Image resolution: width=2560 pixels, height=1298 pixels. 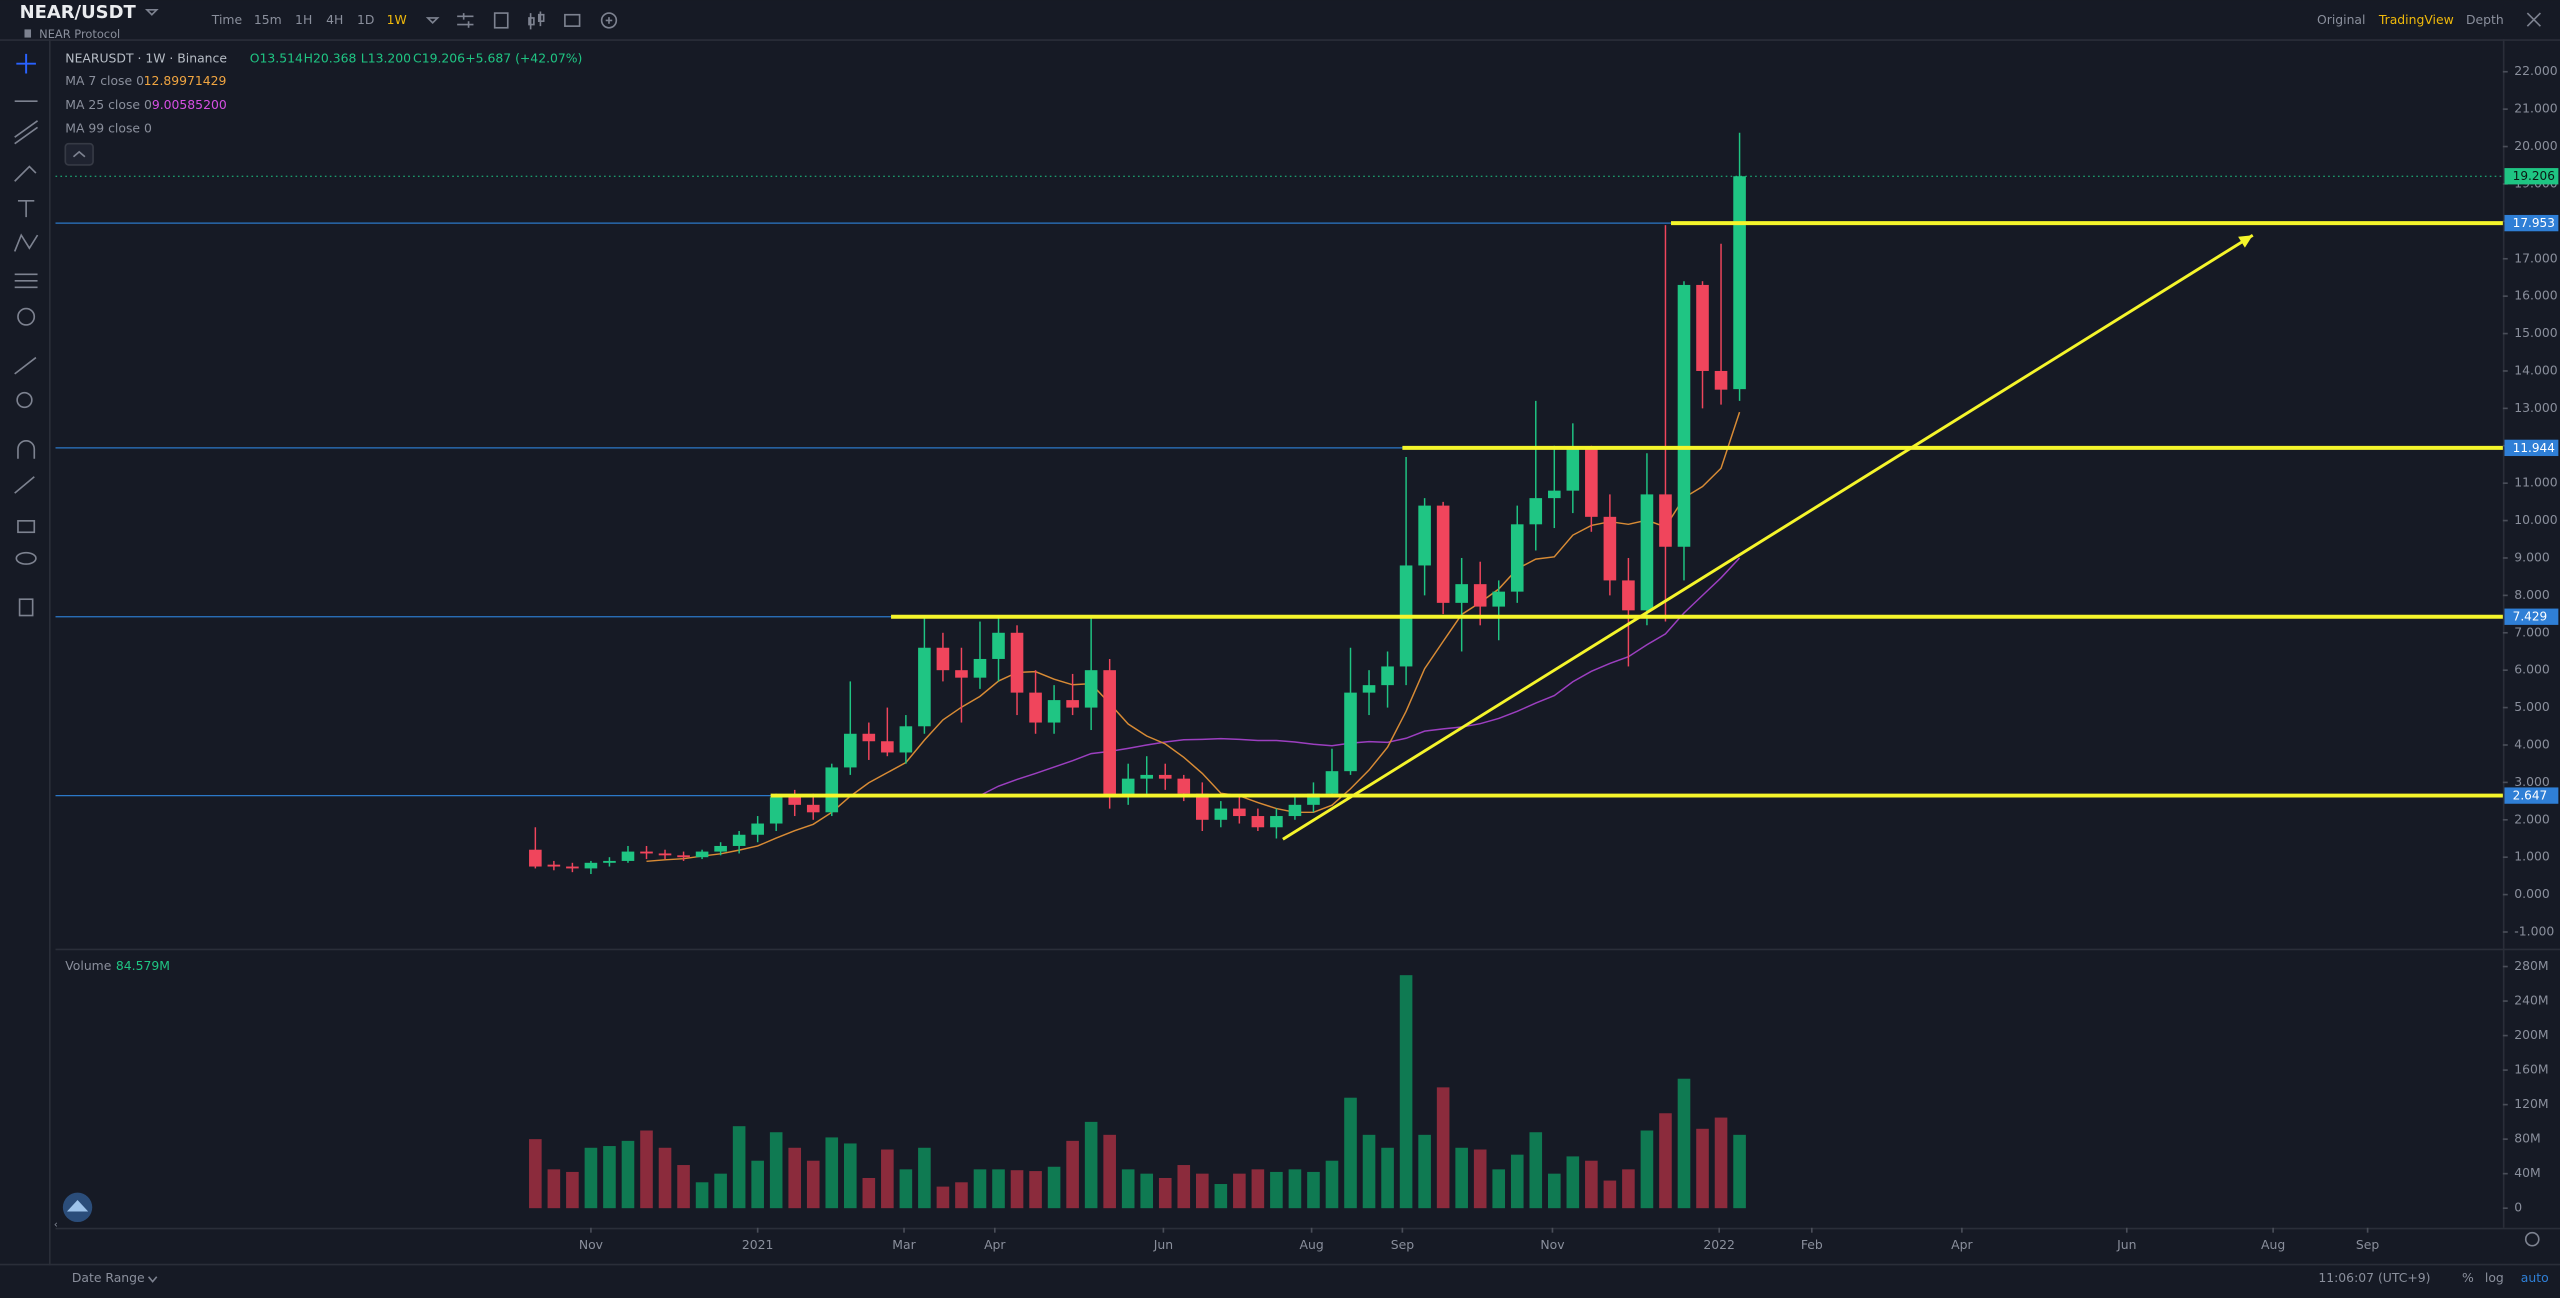 I want to click on candle-icon, so click(x=536, y=20).